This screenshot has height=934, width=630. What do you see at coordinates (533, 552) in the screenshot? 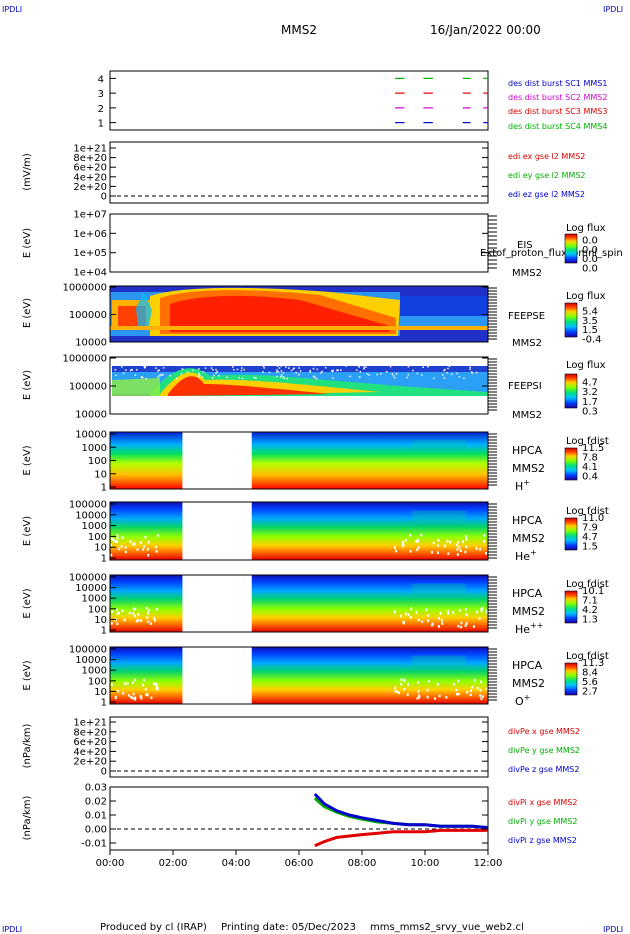
I see `hpca-he-species-charge: +` at bounding box center [533, 552].